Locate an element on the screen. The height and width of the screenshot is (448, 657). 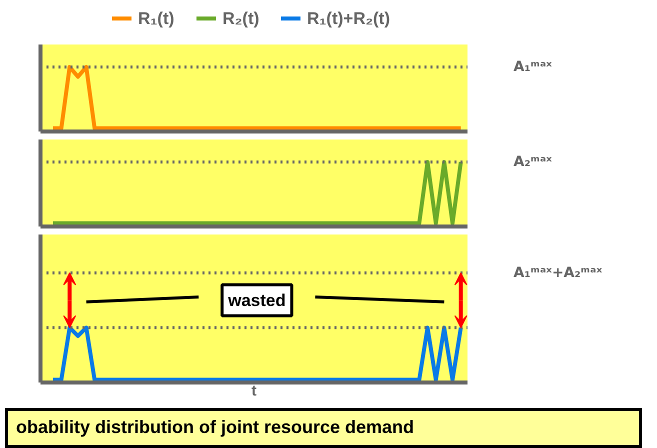
ref-line-label: A₁ᵐᵃˣ+A₂ᵐᵃˣ is located at coordinates (558, 272).